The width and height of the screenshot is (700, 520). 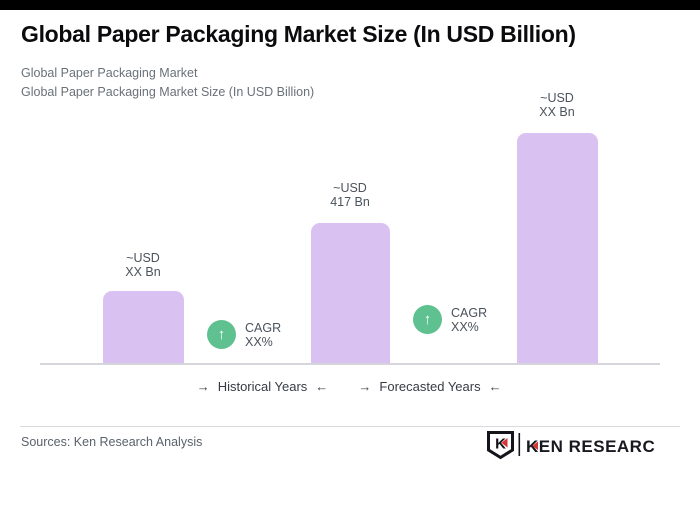 What do you see at coordinates (350, 5) in the screenshot?
I see `top-black-bar` at bounding box center [350, 5].